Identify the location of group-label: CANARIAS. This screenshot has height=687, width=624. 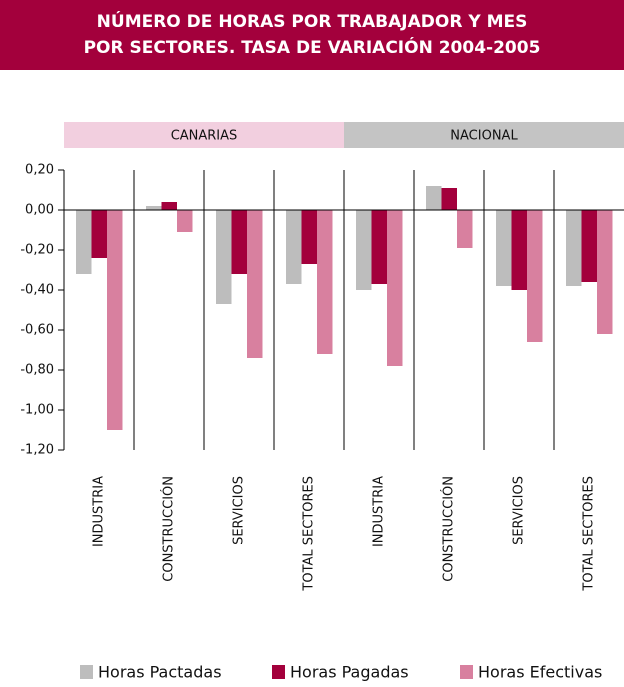
(204, 136).